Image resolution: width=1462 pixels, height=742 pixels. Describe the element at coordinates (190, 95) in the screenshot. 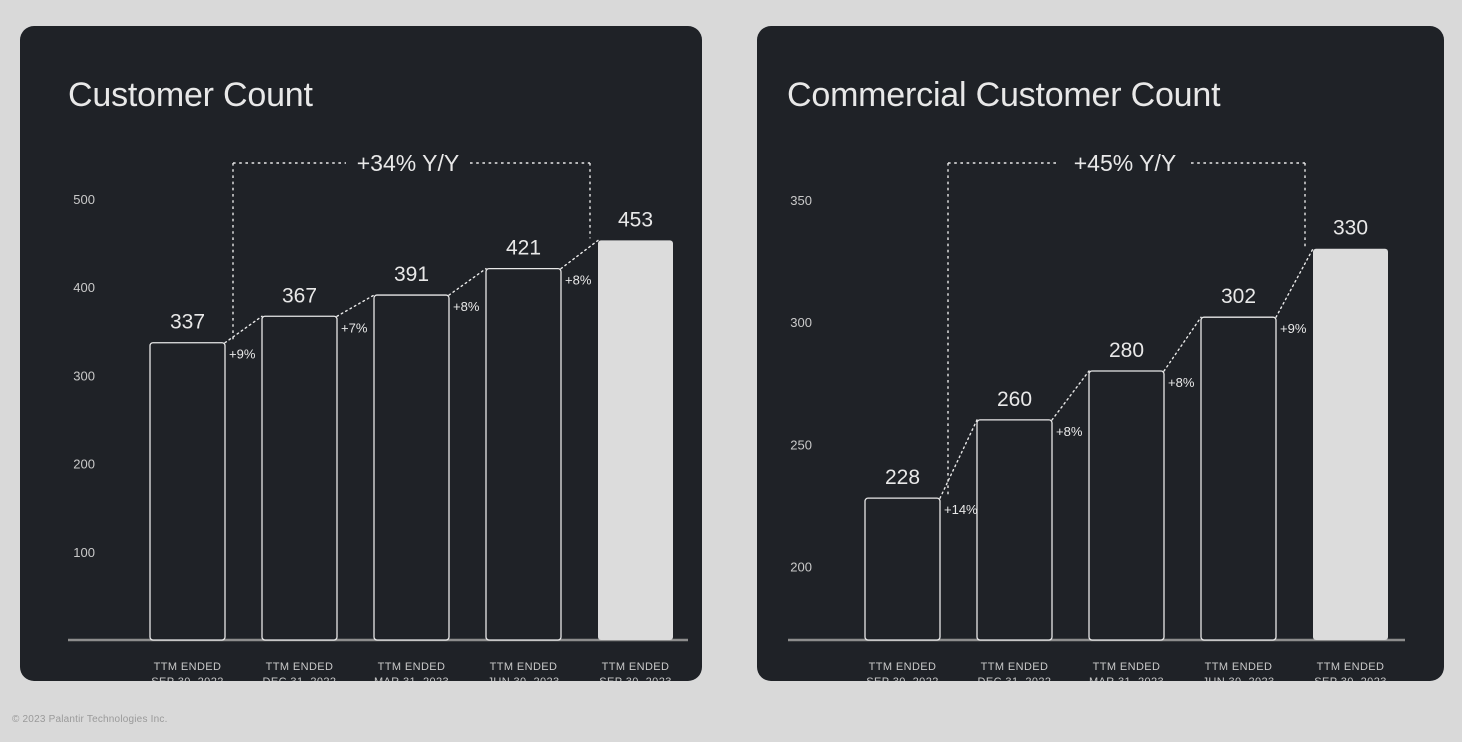

I see `page-title: Customer Count` at that location.